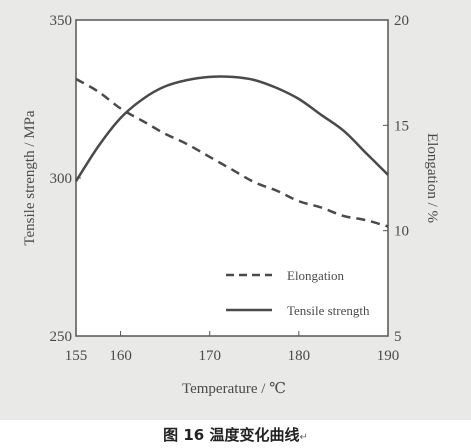 This screenshot has height=448, width=471. I want to click on figure-caption: 图 16 温度变化曲线↵, so click(235, 435).